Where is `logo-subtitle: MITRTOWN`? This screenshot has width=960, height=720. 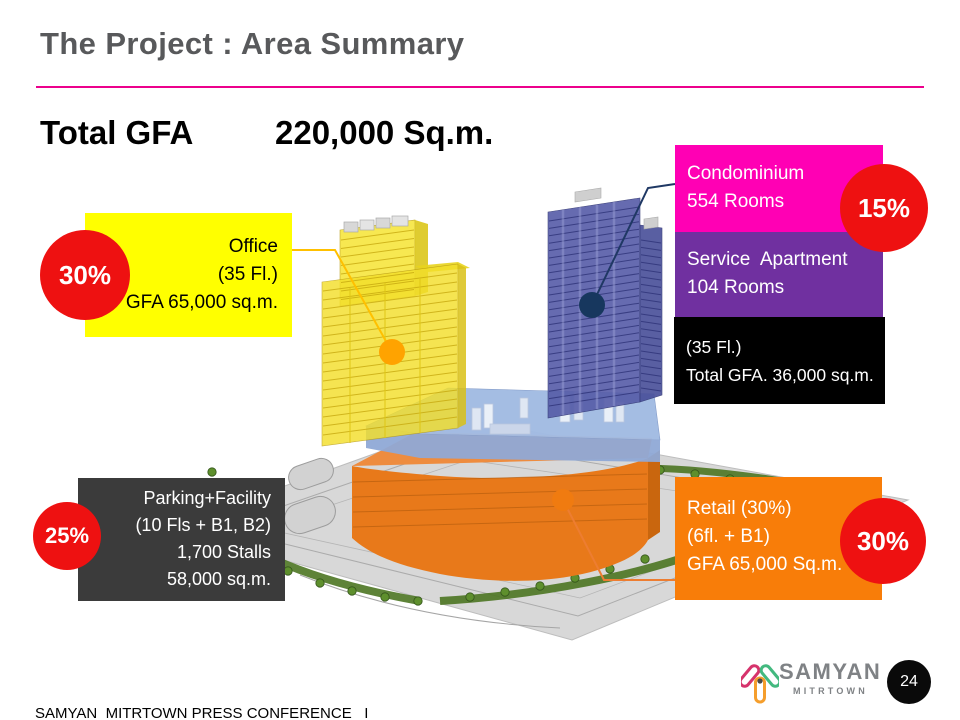 logo-subtitle: MITRTOWN is located at coordinates (830, 691).